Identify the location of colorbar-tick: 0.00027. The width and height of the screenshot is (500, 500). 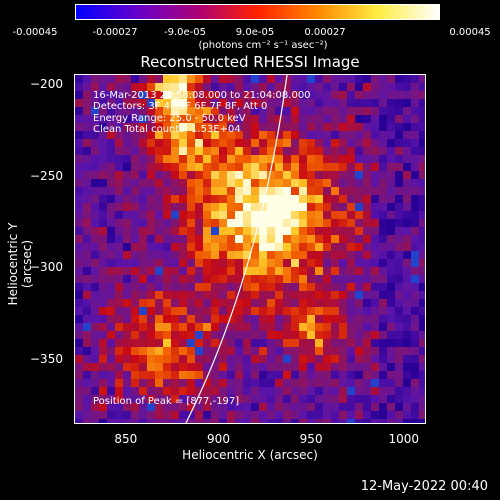
(325, 32).